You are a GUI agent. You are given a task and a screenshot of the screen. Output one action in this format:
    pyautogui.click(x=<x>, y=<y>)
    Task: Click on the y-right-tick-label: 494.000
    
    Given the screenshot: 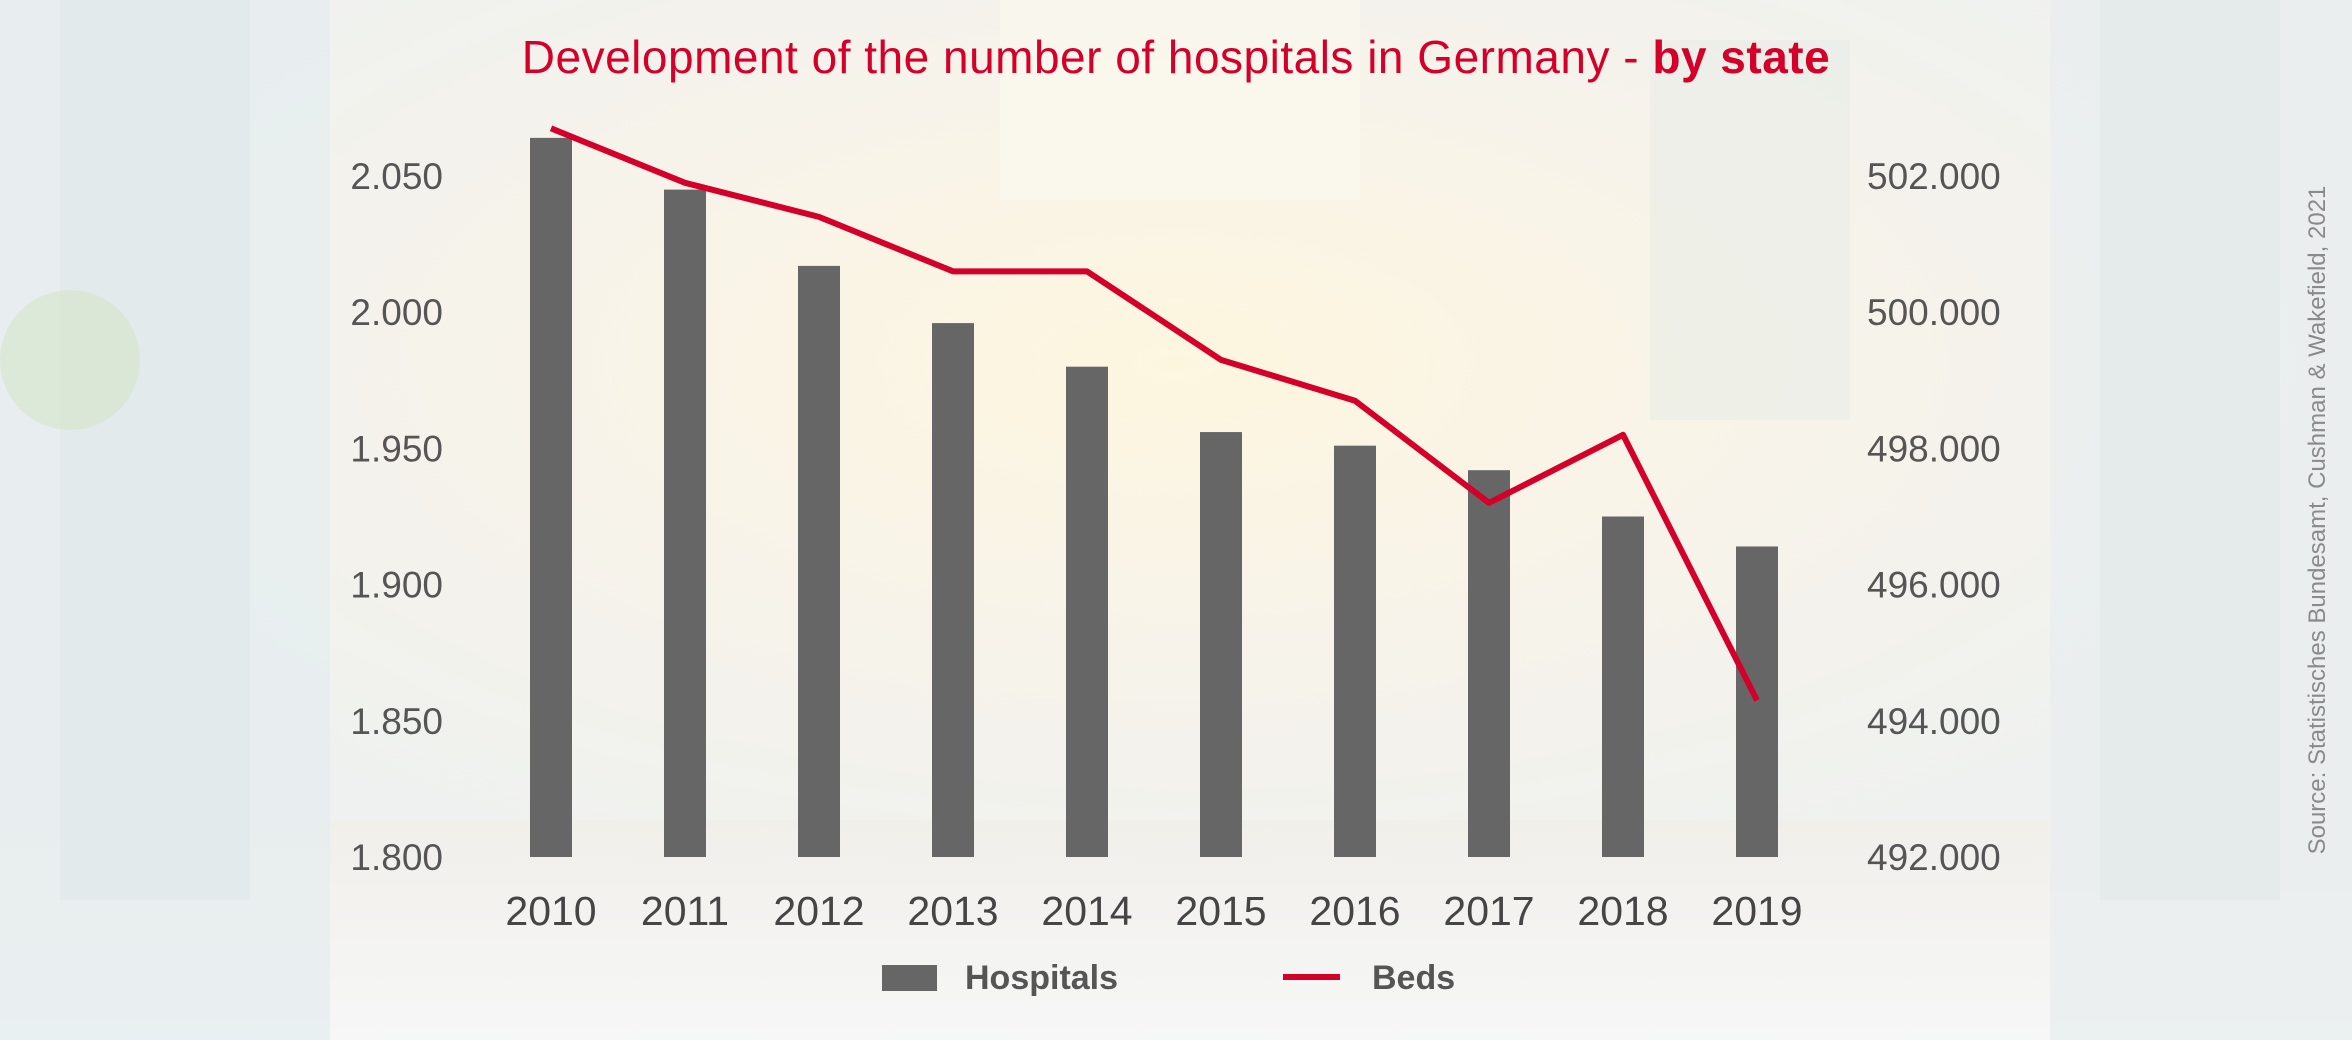 What is the action you would take?
    pyautogui.click(x=1934, y=721)
    